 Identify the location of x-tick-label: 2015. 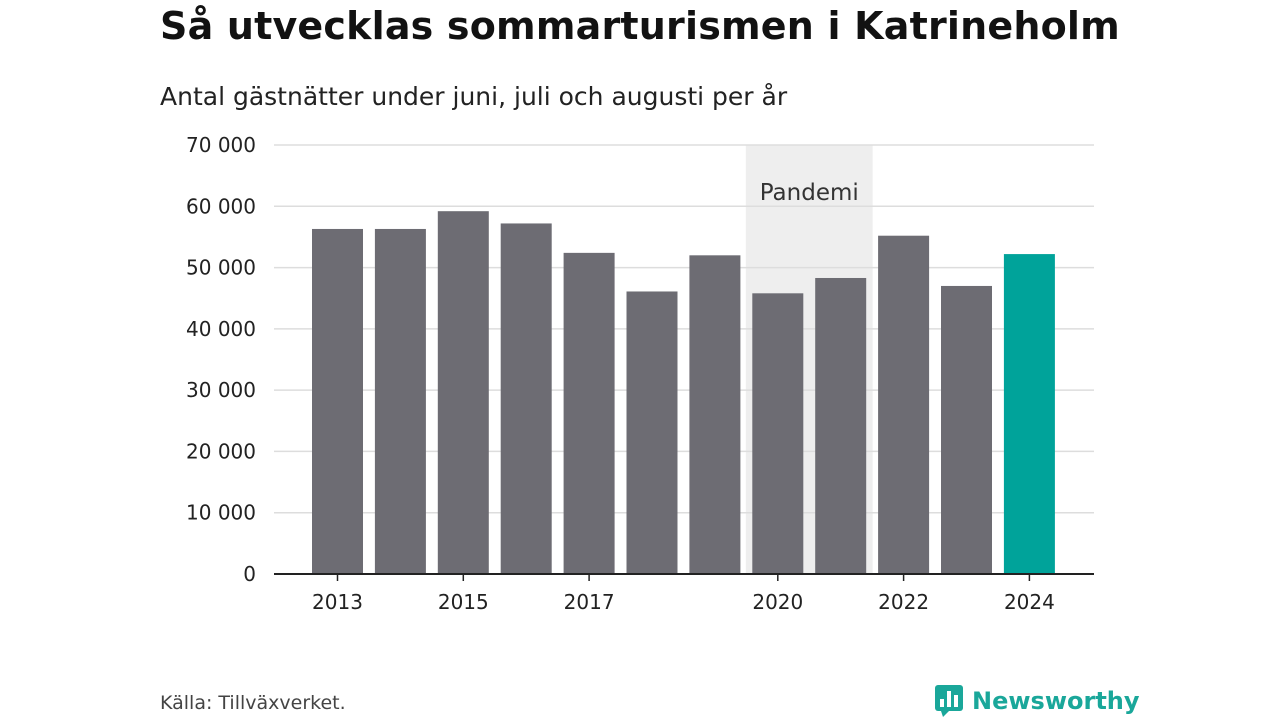
(463, 602).